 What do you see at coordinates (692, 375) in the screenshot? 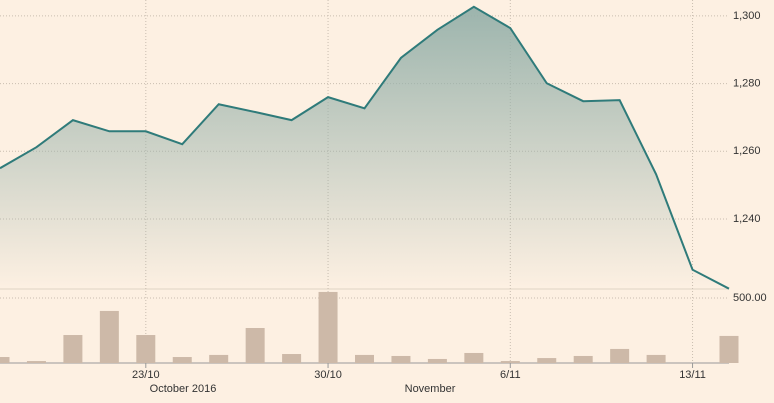
I see `x-tick-label: 13/11` at bounding box center [692, 375].